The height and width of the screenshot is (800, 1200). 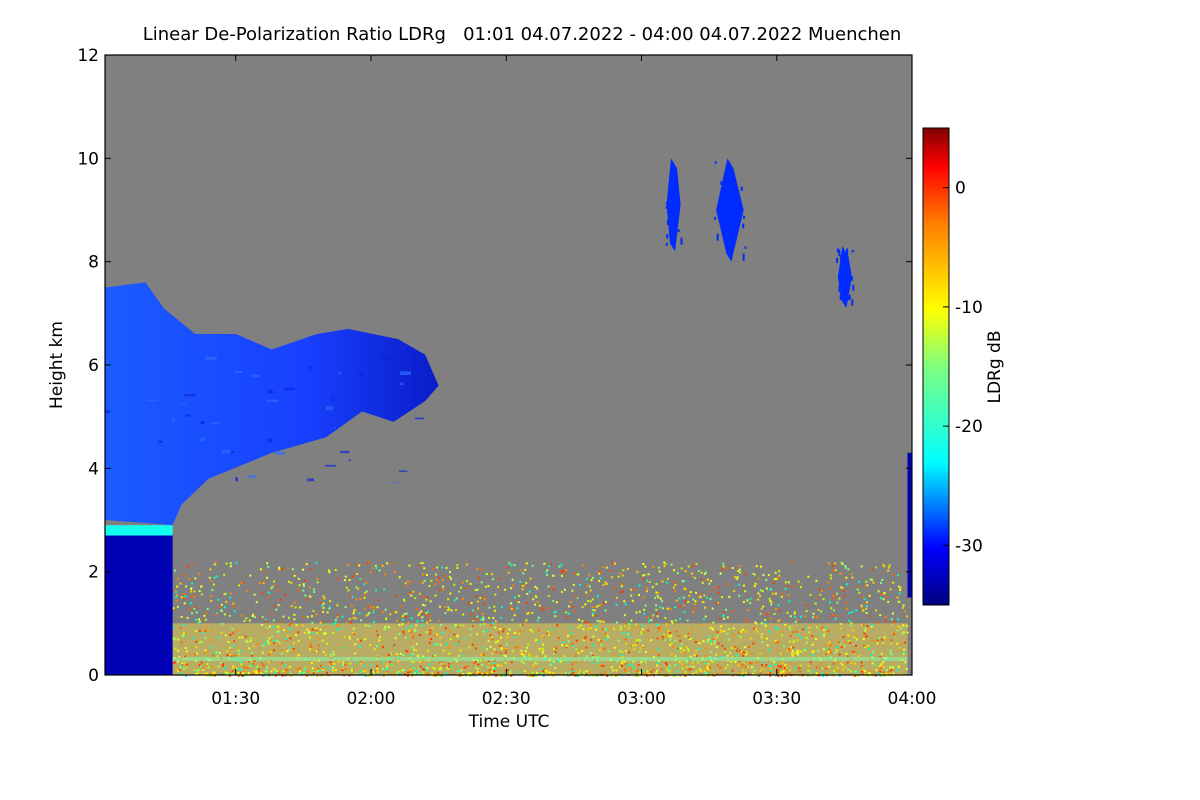 I want to click on feature-high-cloud-3-speck, so click(x=841, y=259).